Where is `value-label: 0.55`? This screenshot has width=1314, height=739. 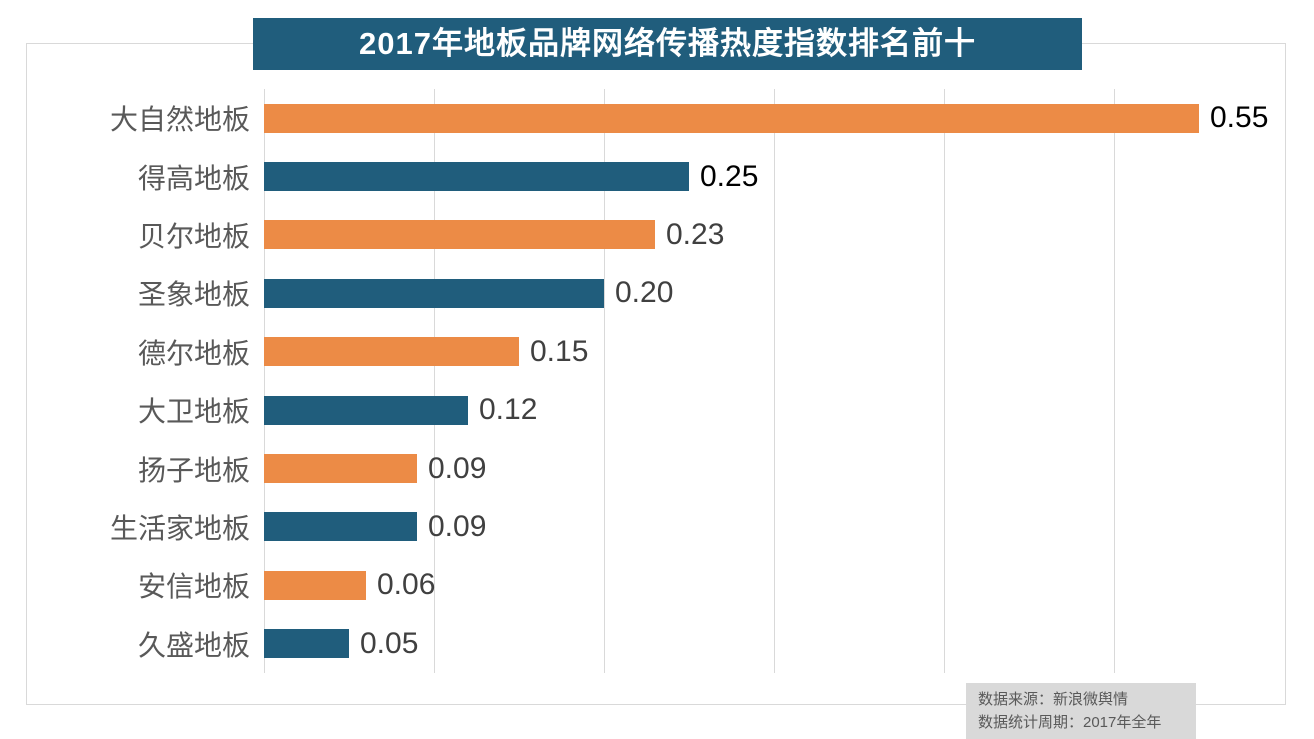
value-label: 0.55 is located at coordinates (1239, 118).